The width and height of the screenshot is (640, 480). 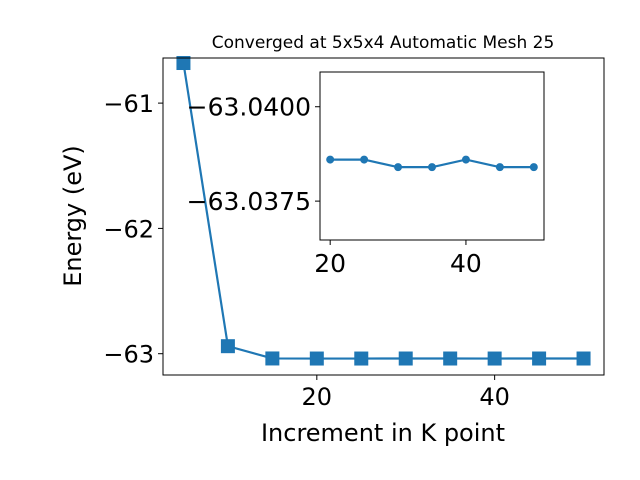 What do you see at coordinates (249, 201) in the screenshot?
I see `inset-y-tick-label: −63.0375` at bounding box center [249, 201].